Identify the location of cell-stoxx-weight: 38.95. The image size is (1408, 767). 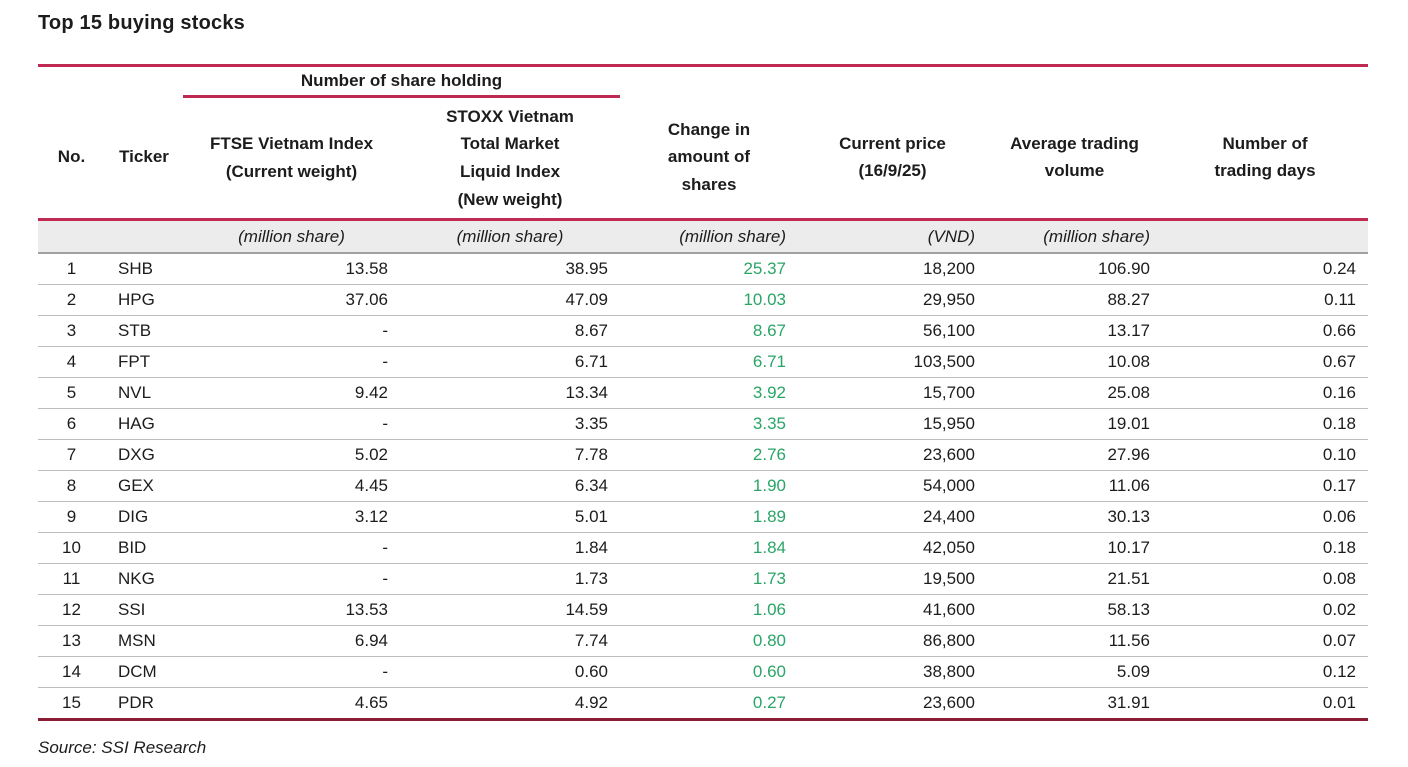
(510, 269).